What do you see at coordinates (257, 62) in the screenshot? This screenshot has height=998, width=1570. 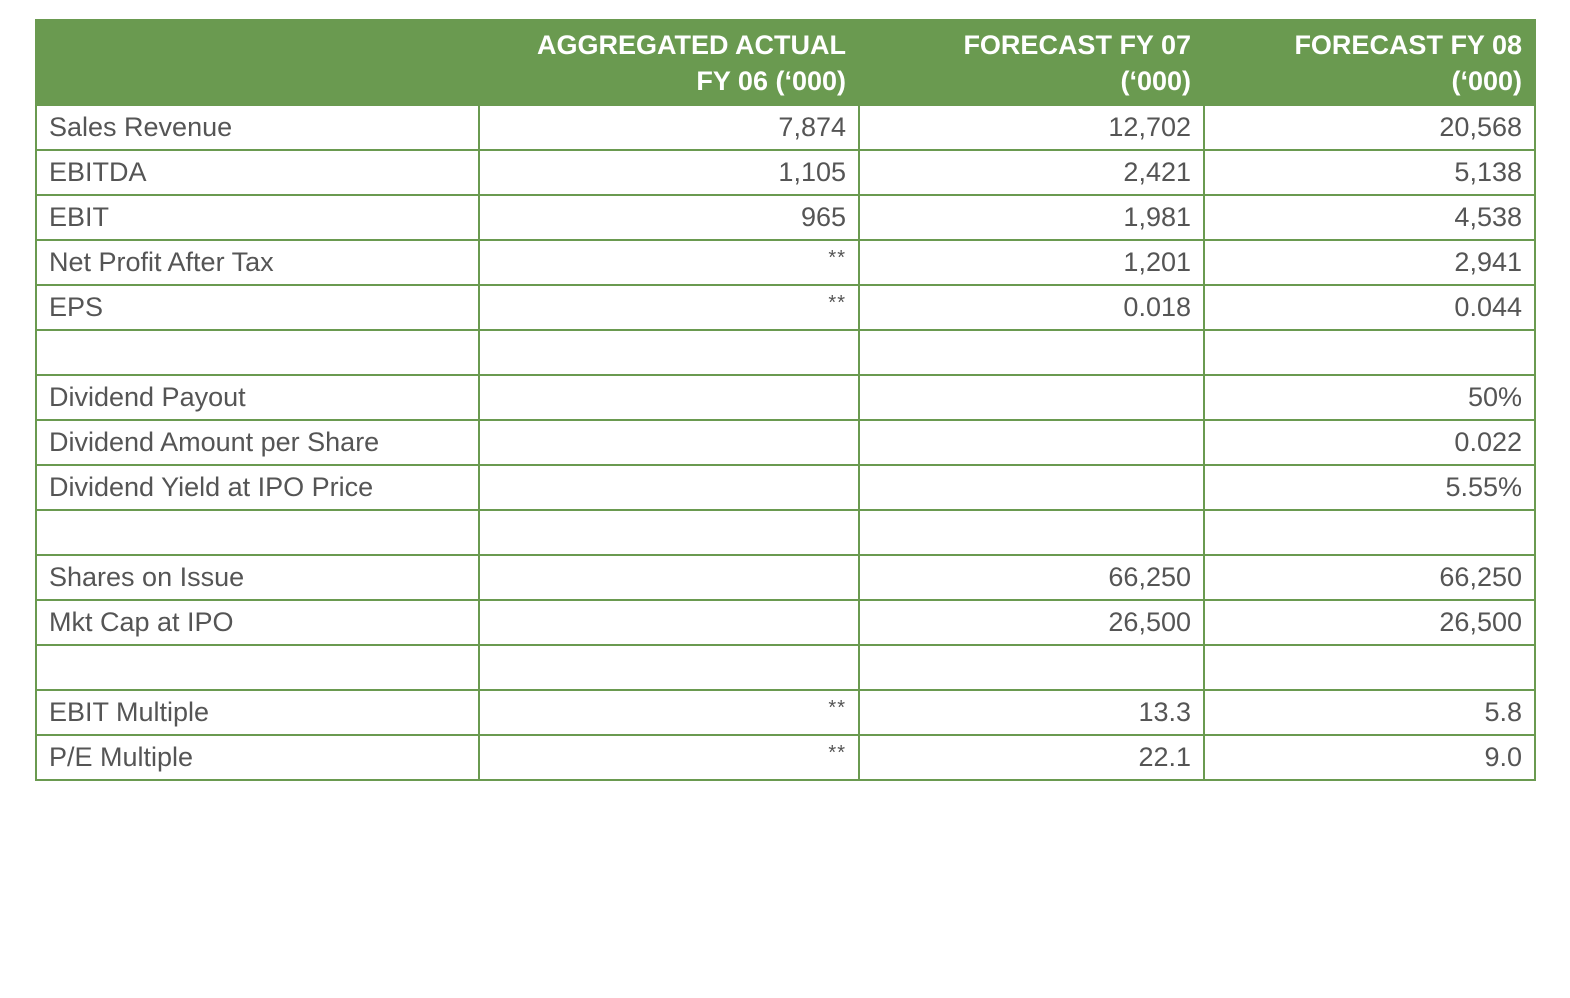 I see `header-cell-label` at bounding box center [257, 62].